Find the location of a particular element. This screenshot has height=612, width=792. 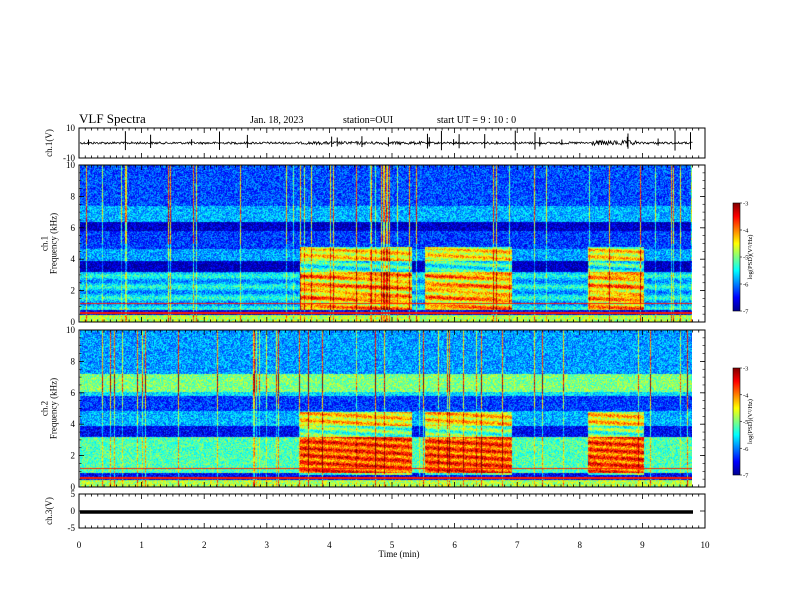

time-tick-label: 4 is located at coordinates (329, 545).